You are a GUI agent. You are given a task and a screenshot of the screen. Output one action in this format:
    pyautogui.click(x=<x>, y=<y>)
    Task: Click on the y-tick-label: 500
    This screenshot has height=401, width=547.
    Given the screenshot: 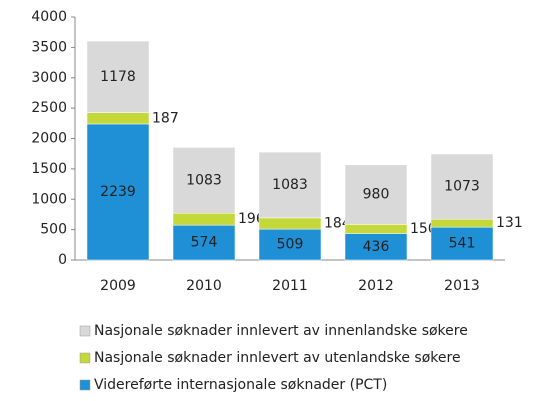 What is the action you would take?
    pyautogui.click(x=53, y=230)
    